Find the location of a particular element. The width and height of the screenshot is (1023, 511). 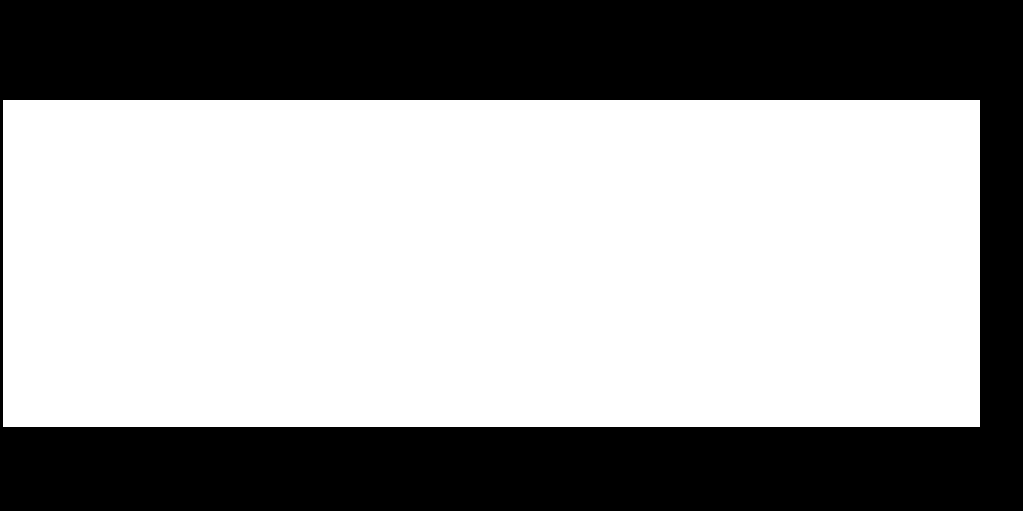

y-axis-title is located at coordinates (24, 275).